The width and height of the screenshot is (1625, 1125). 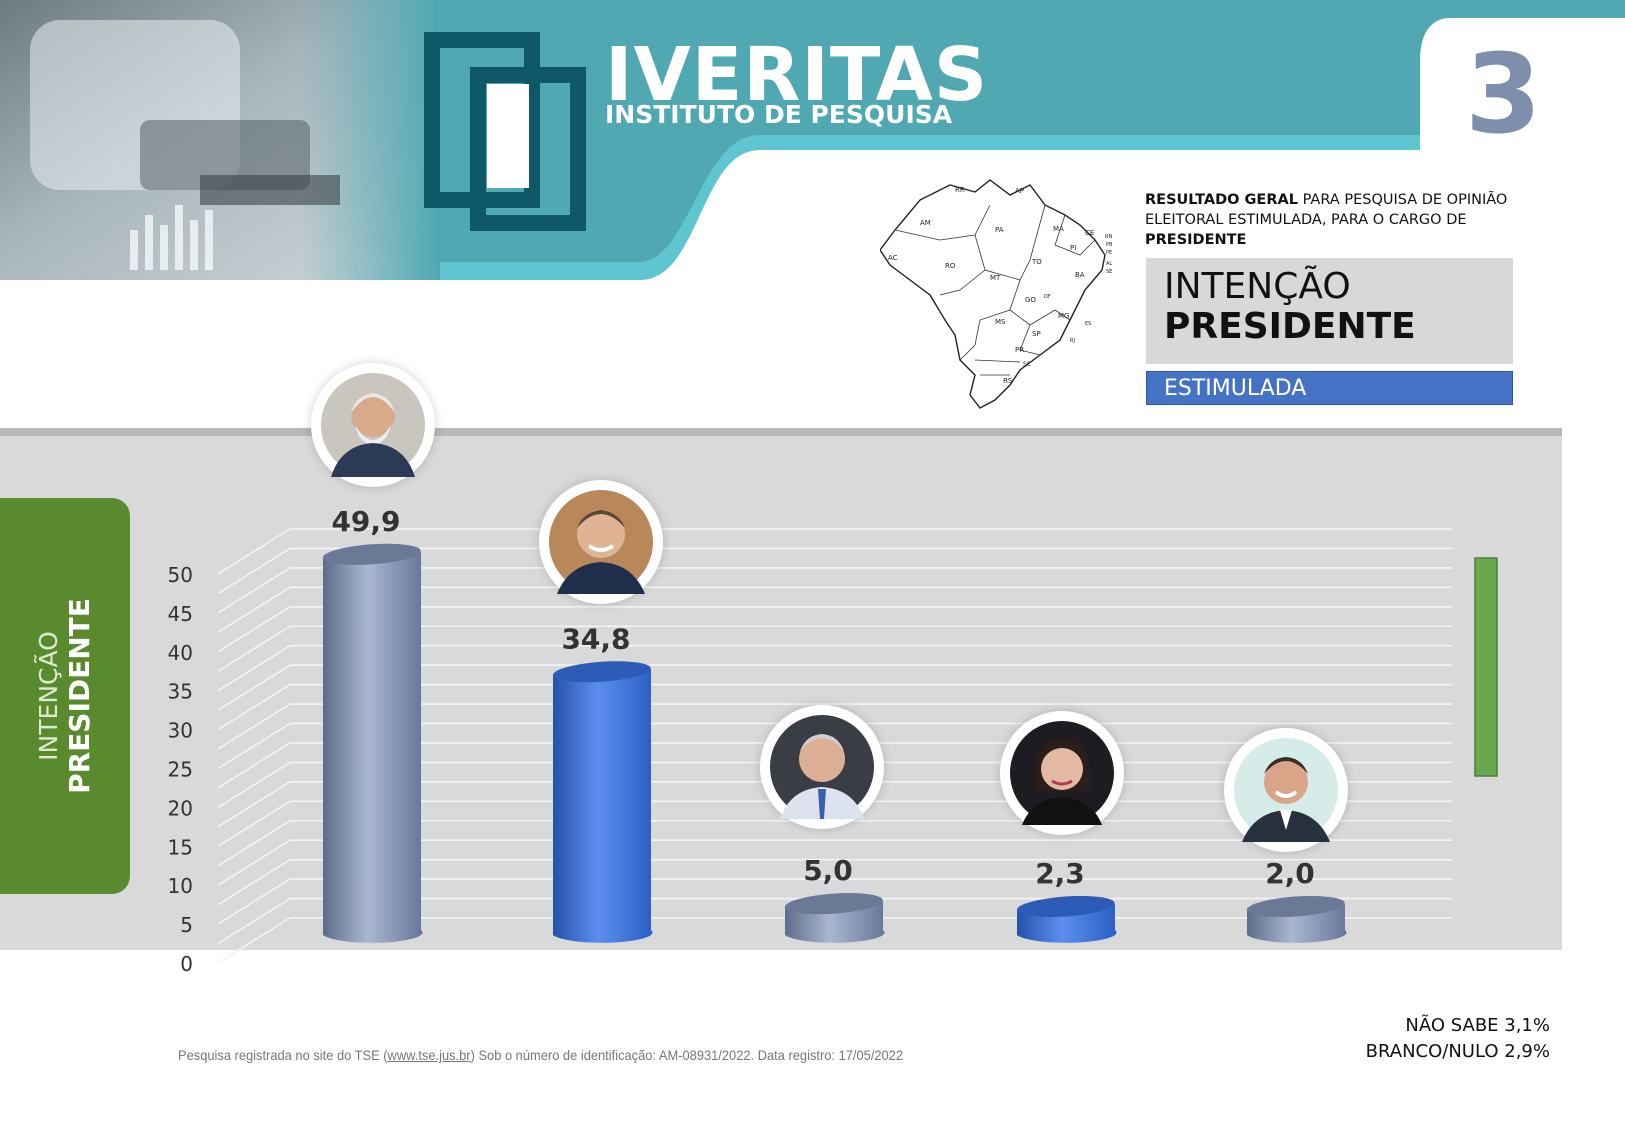 I want to click on map-label: MS, so click(x=1000, y=322).